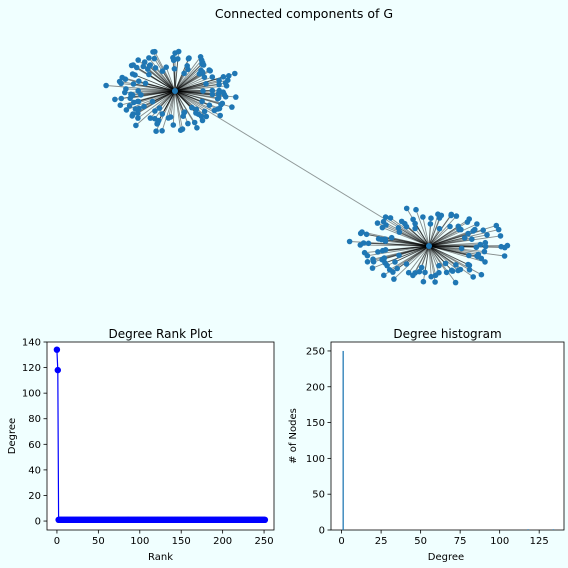 The image size is (568, 568). Describe the element at coordinates (302, 168) in the screenshot. I see `hub-link-edge` at that location.